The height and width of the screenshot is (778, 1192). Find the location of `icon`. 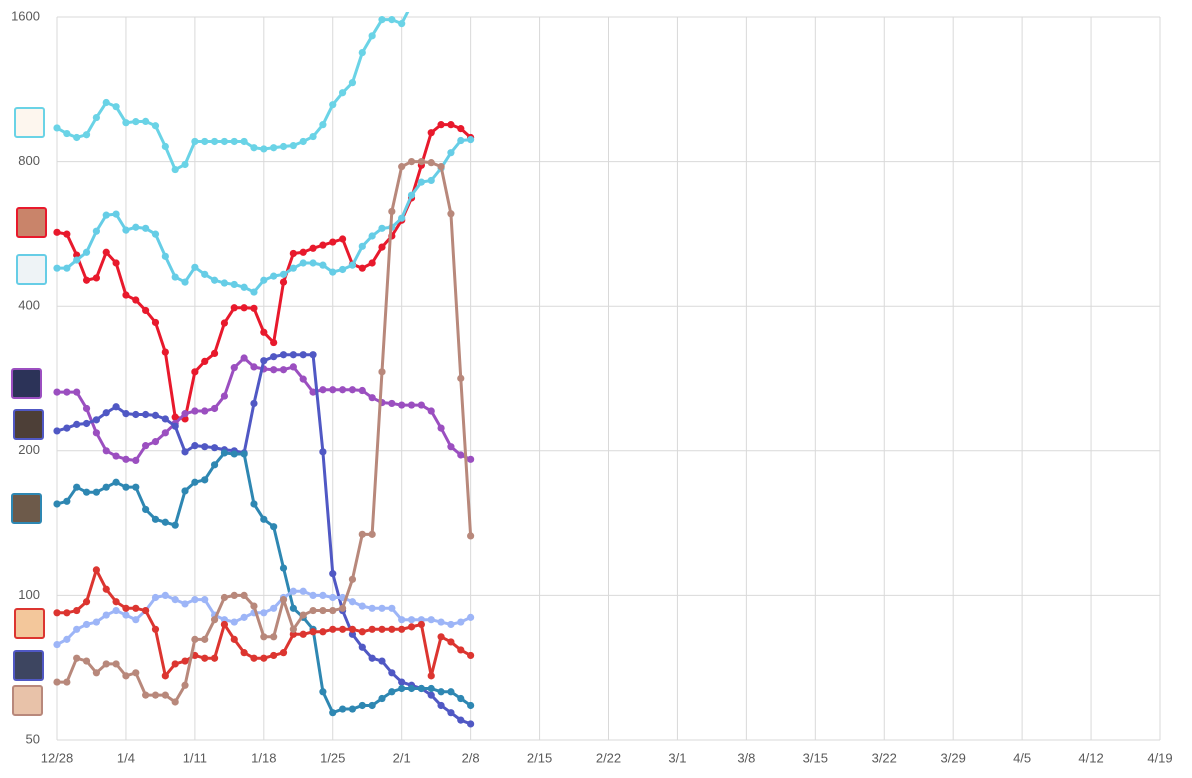

icon is located at coordinates (29, 623).